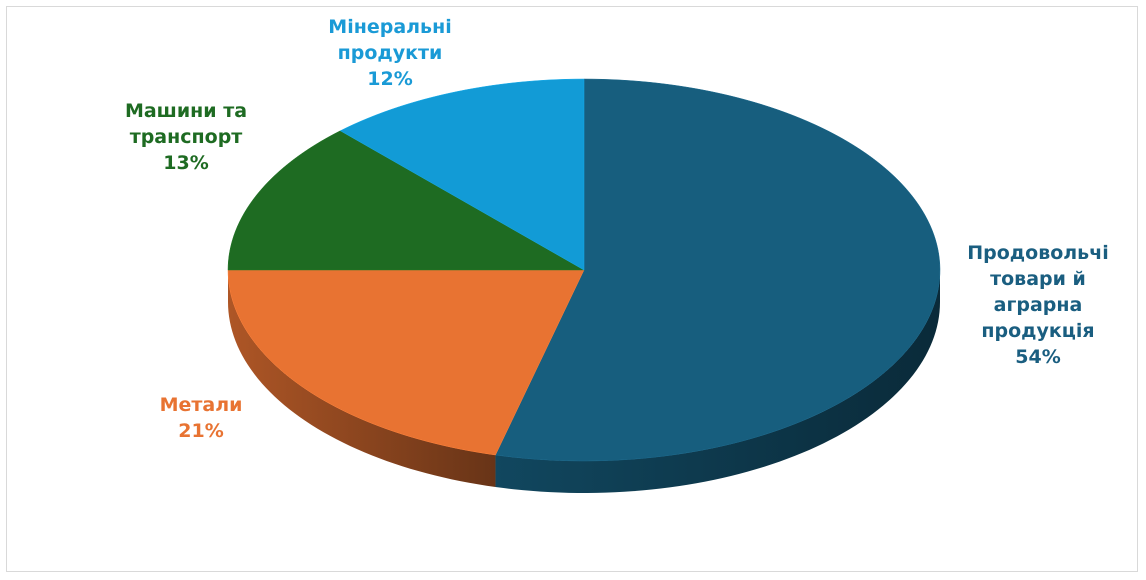 The image size is (1146, 580). I want to click on data-label: Машини та транспорт 13%, so click(186, 137).